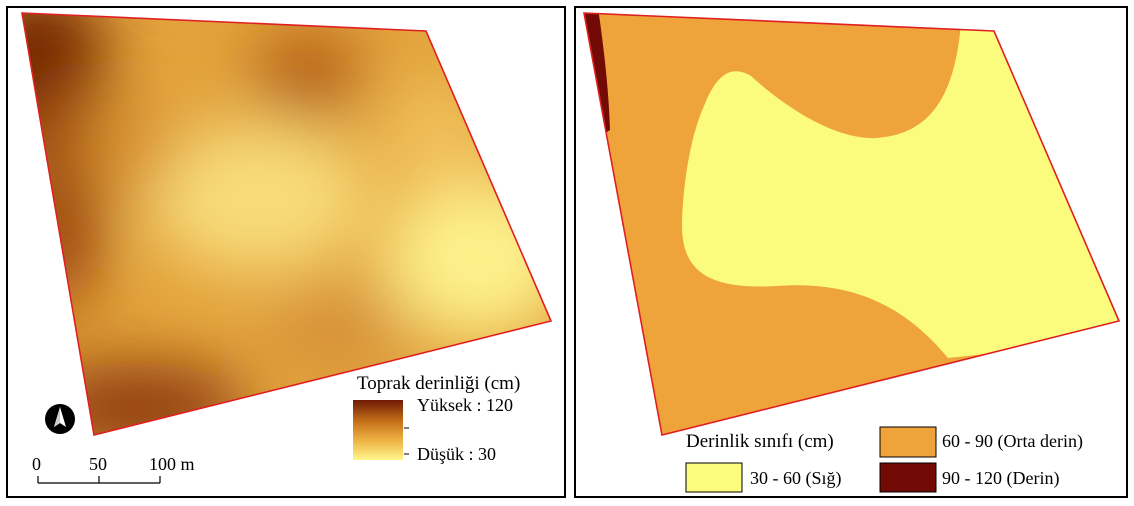 This screenshot has width=1134, height=506. Describe the element at coordinates (457, 454) in the screenshot. I see `depth-legend-low-label: Düşük : 30` at that location.